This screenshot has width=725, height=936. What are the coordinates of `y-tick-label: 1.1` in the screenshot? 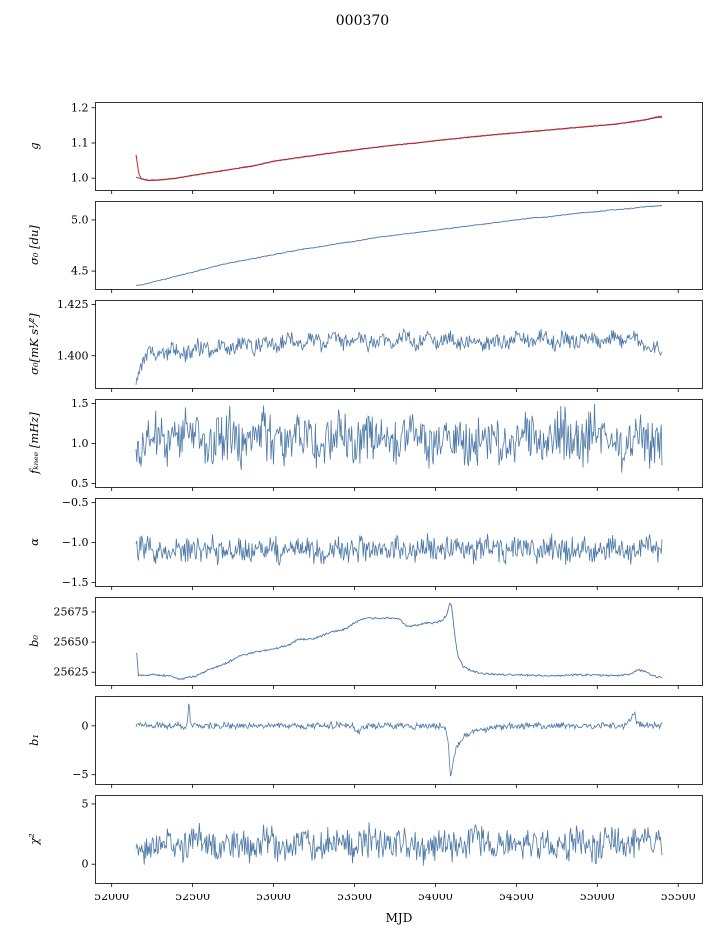 It's located at (80, 142).